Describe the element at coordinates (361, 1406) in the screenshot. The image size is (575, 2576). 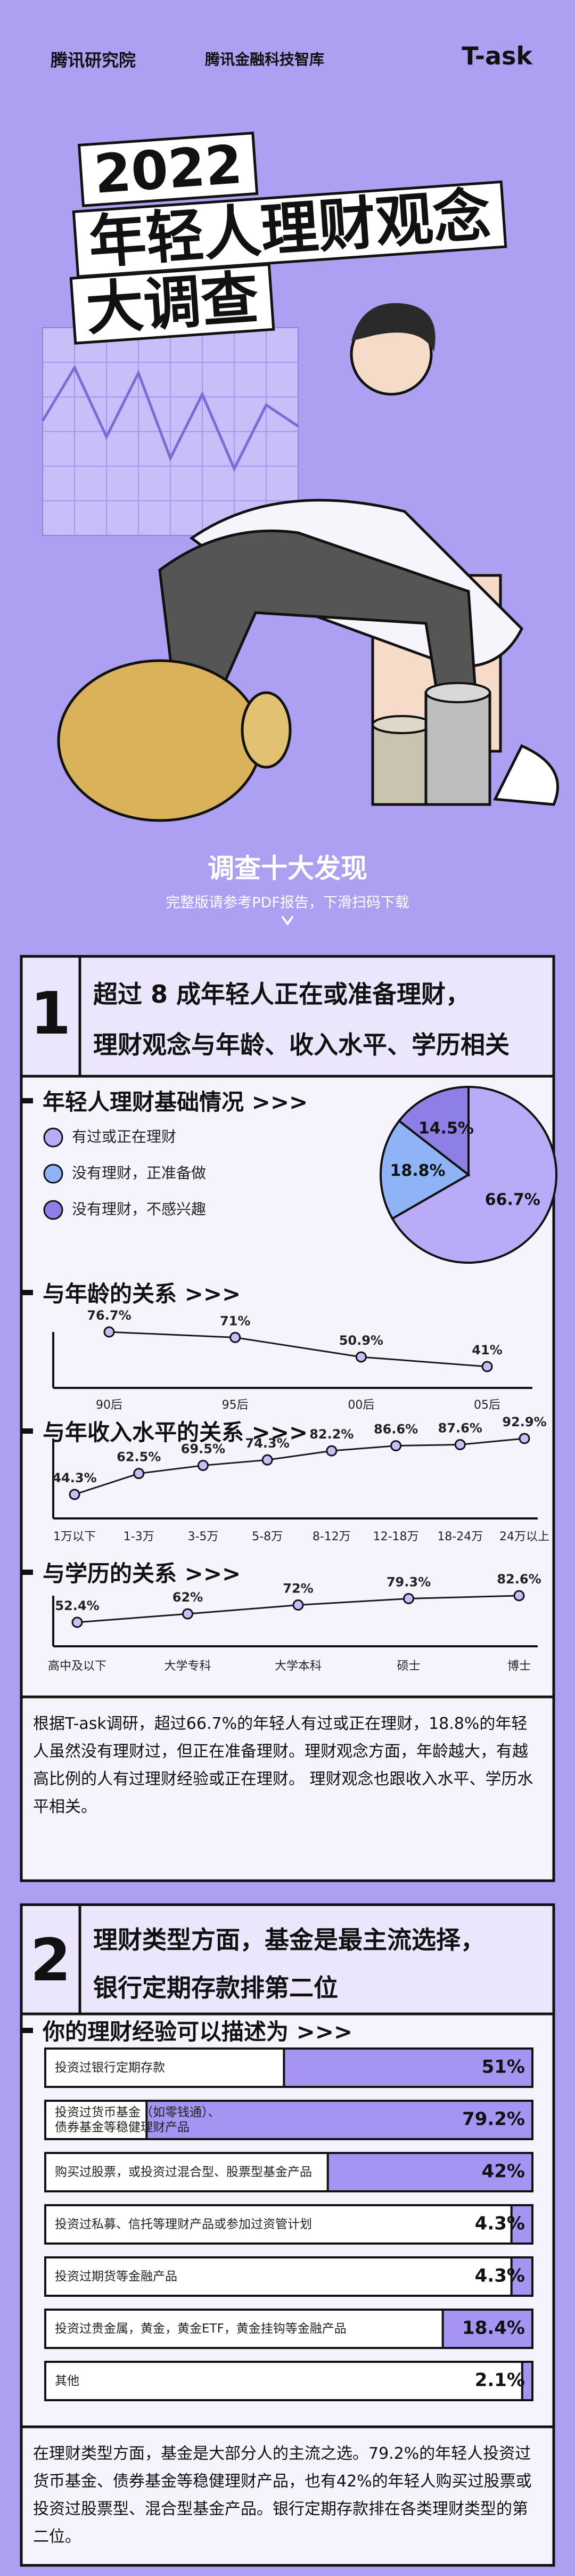
I see `x-tick-label: 00后` at that location.